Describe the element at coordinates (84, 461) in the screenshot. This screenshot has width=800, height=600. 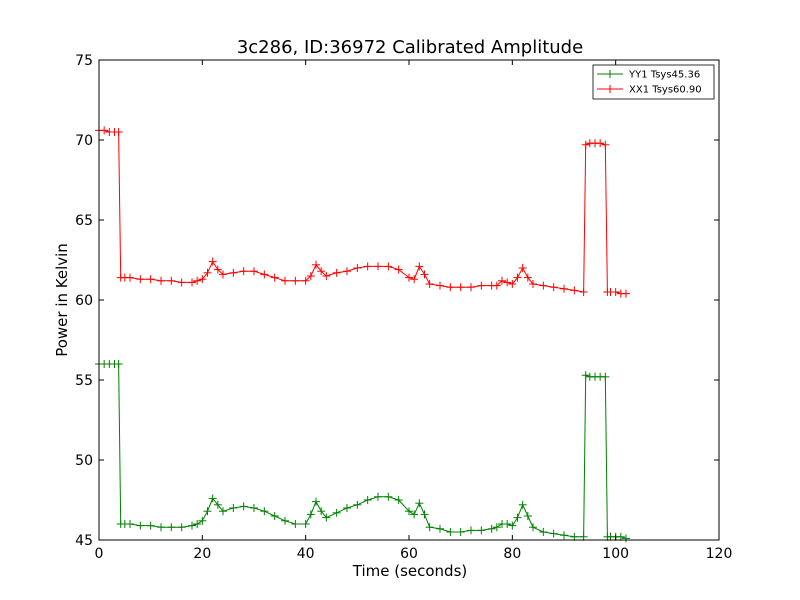
I see `y-tick-label: 50` at that location.